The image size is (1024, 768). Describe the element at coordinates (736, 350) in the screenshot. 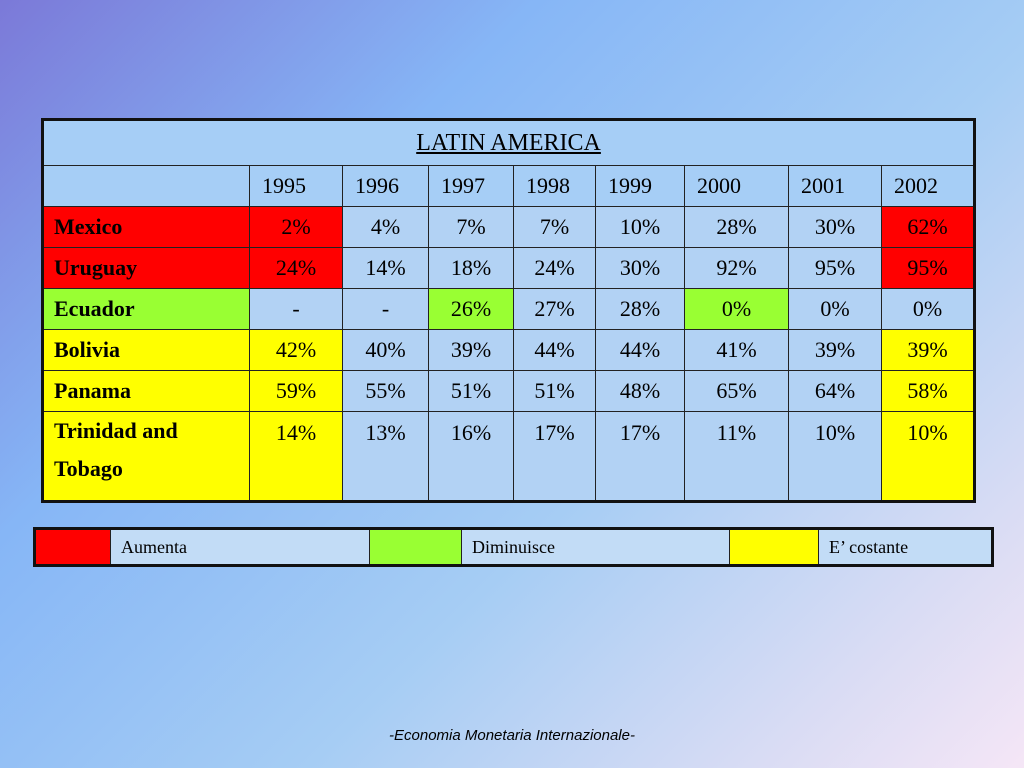

I see `value-cell: 41%` at that location.